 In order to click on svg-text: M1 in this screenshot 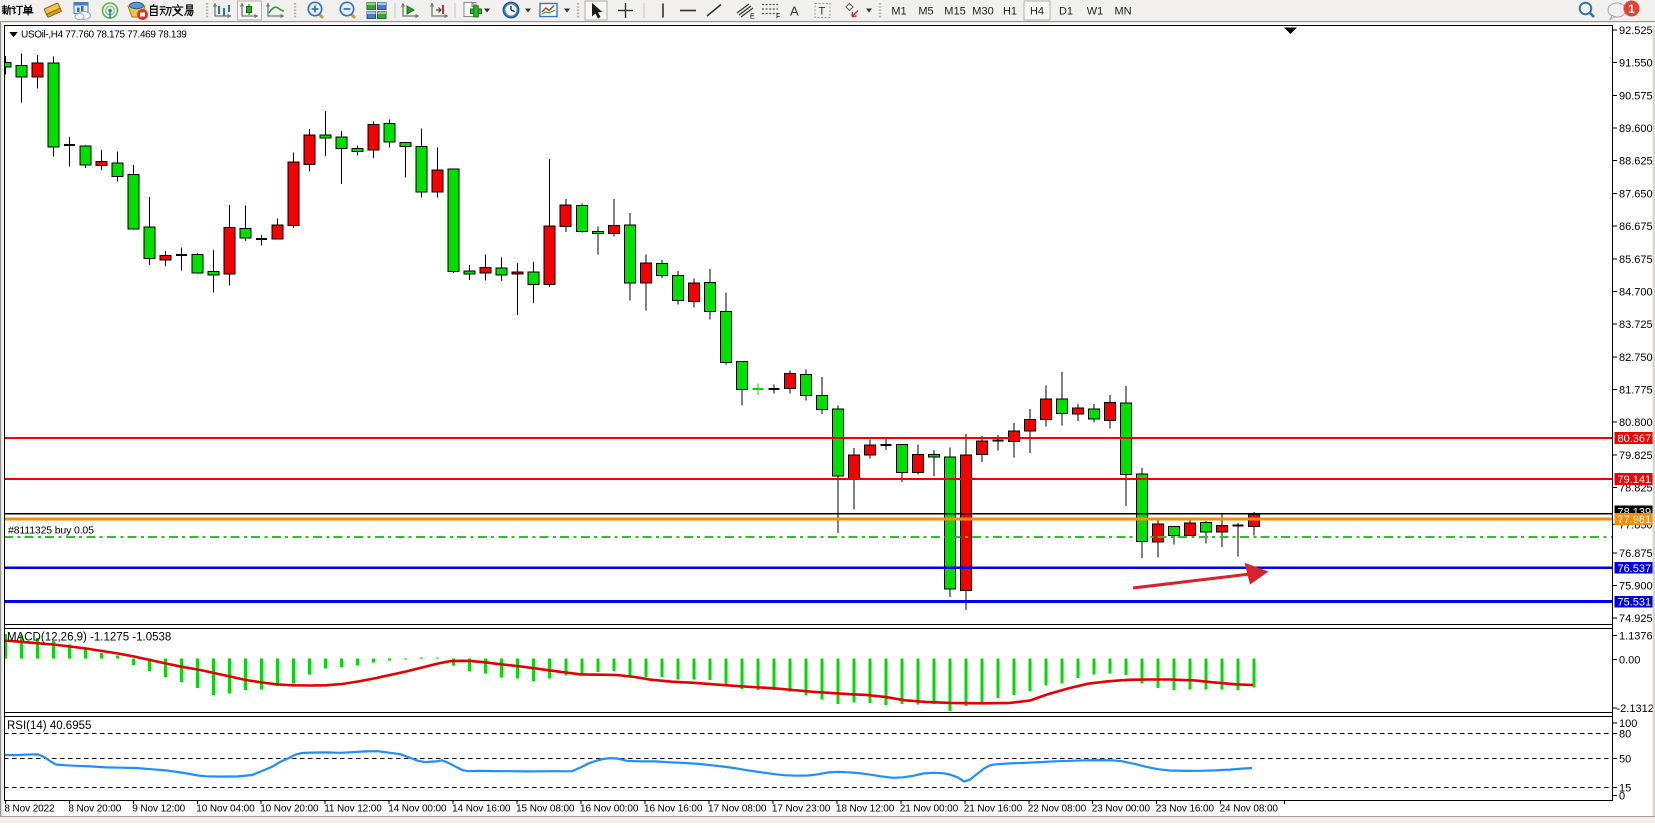, I will do `click(898, 12)`.